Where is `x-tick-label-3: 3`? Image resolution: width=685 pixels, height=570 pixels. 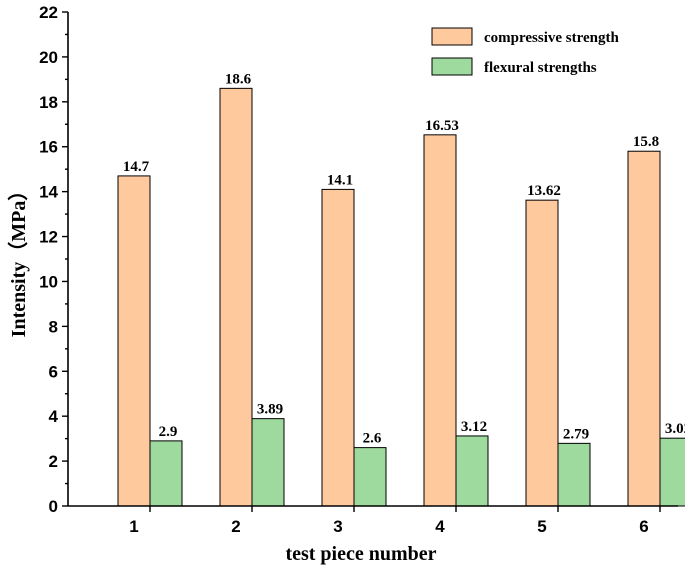 x-tick-label-3: 3 is located at coordinates (337, 526).